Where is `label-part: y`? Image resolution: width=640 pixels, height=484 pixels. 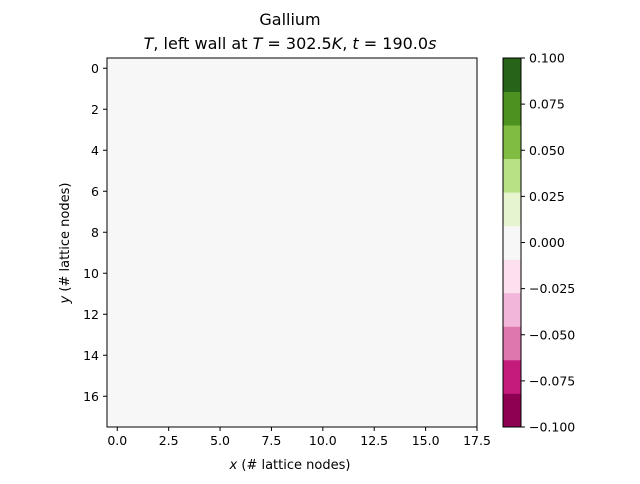
label-part: y is located at coordinates (65, 299).